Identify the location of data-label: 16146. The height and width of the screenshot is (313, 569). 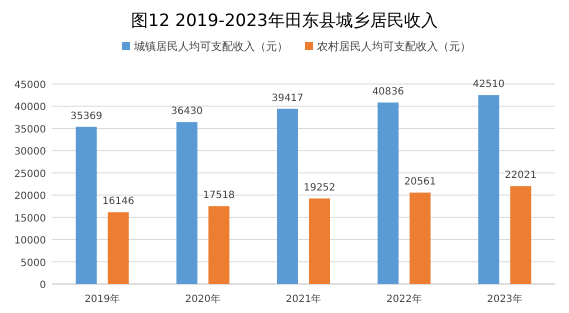
(118, 202).